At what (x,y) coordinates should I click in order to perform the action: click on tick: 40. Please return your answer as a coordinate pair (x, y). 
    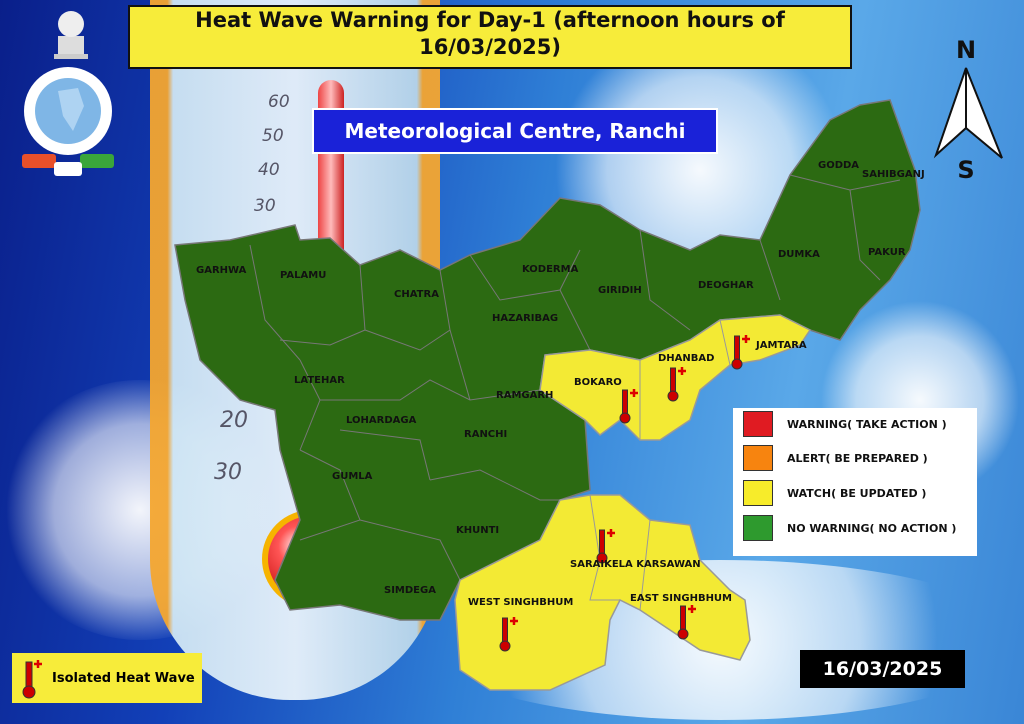
    Looking at the image, I should click on (269, 170).